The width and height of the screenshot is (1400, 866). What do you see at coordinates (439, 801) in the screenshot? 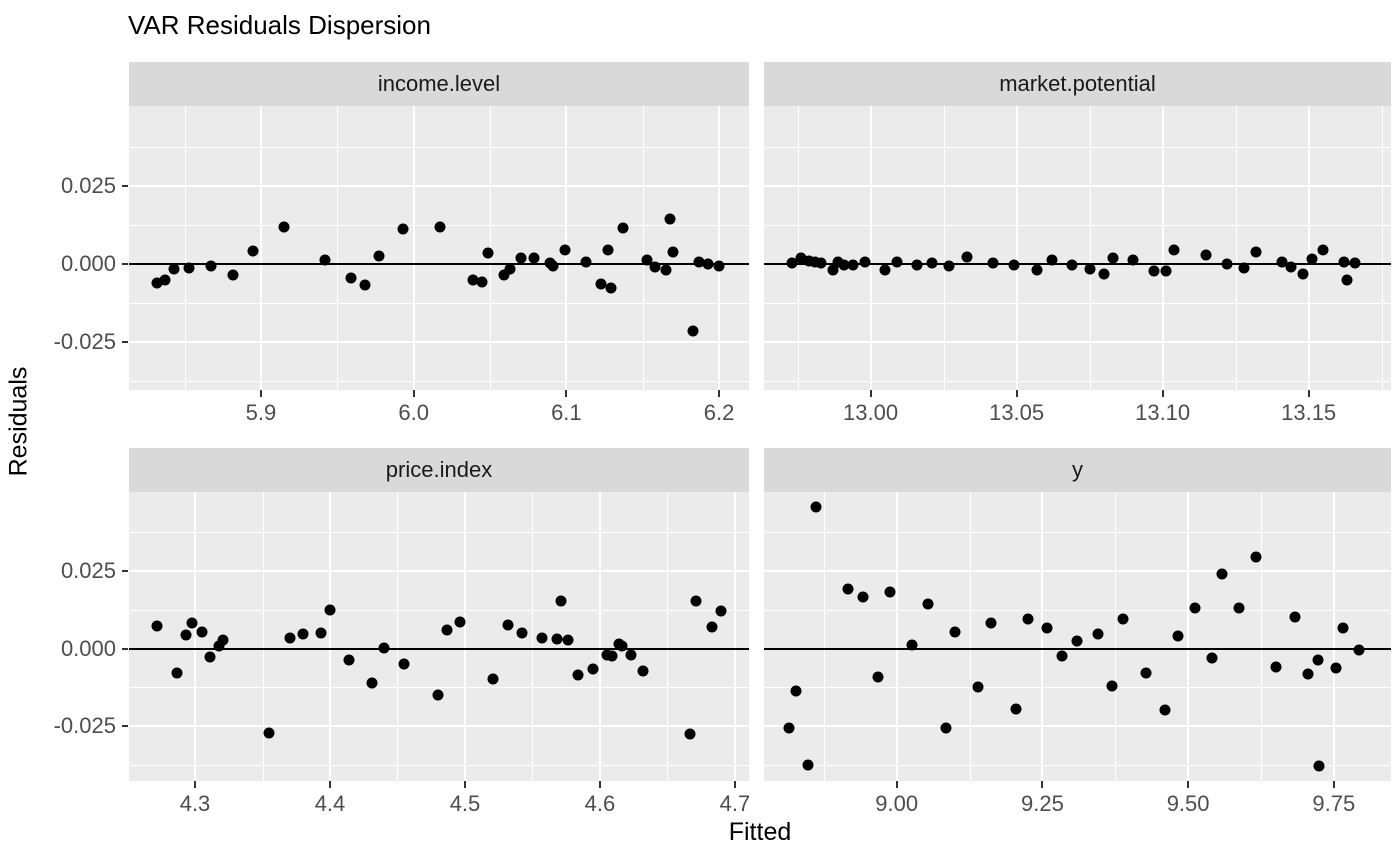
I see `x-axis: 4.3 4.4 4.5 4.6 4.7` at bounding box center [439, 801].